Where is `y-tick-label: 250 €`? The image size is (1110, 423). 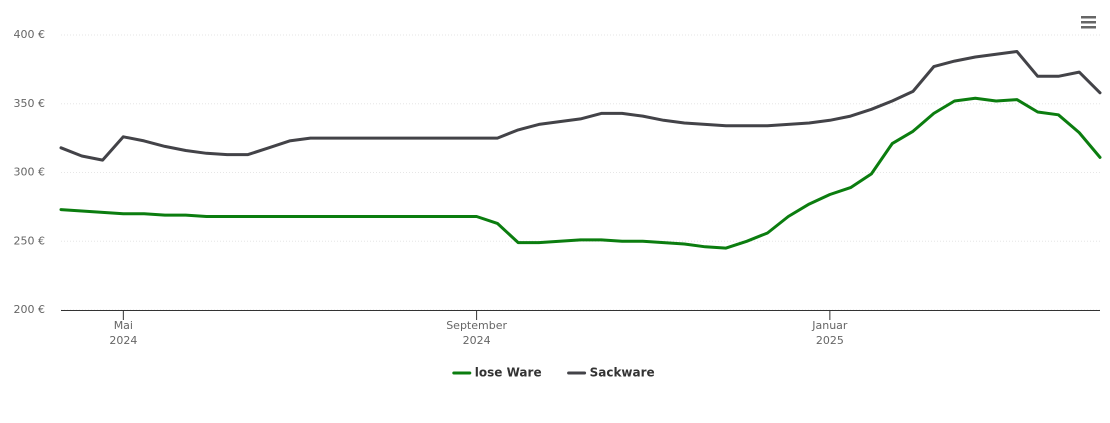
y-tick-label: 250 € is located at coordinates (30, 240).